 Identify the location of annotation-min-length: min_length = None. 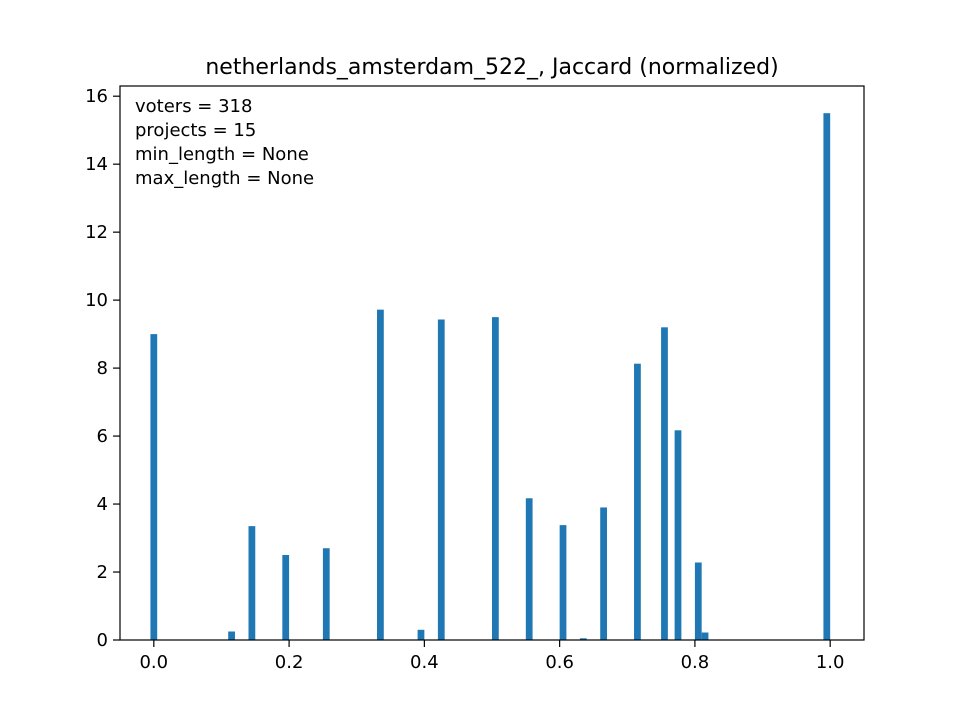
(222, 154).